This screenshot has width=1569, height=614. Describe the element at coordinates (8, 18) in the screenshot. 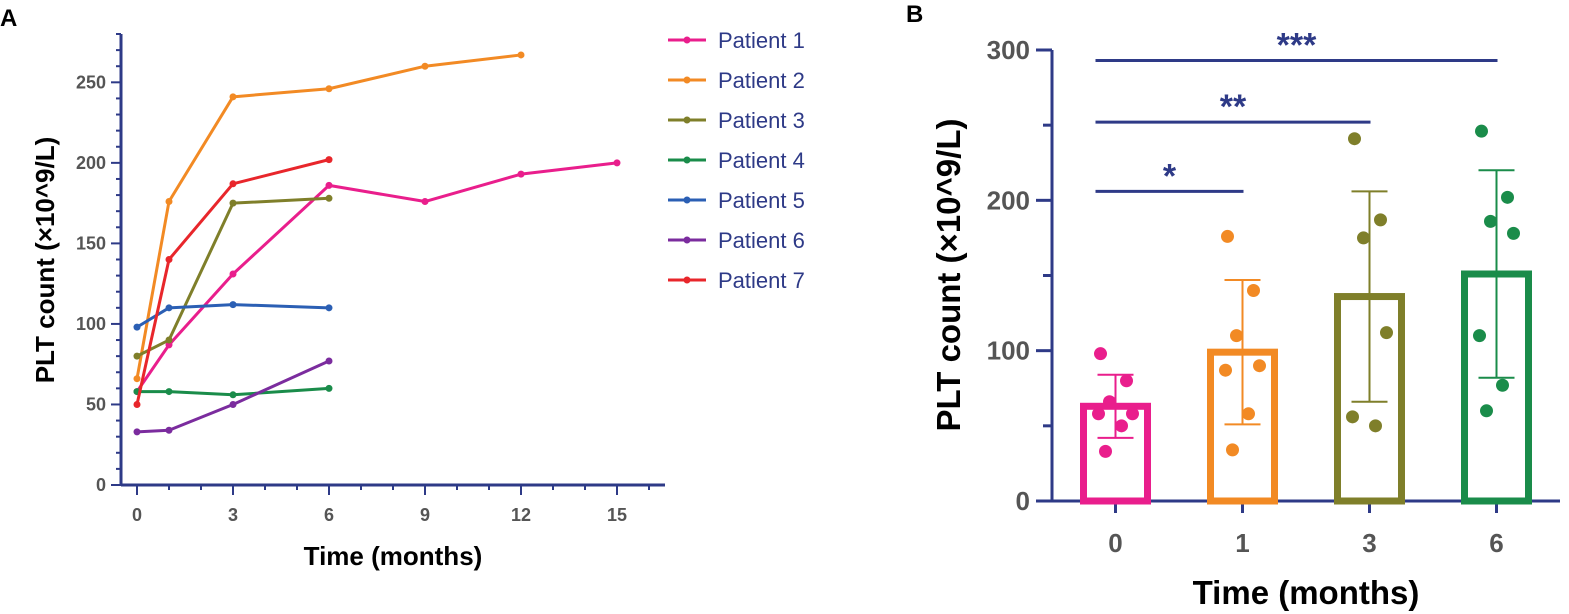

I see `panel-label-a: A` at that location.